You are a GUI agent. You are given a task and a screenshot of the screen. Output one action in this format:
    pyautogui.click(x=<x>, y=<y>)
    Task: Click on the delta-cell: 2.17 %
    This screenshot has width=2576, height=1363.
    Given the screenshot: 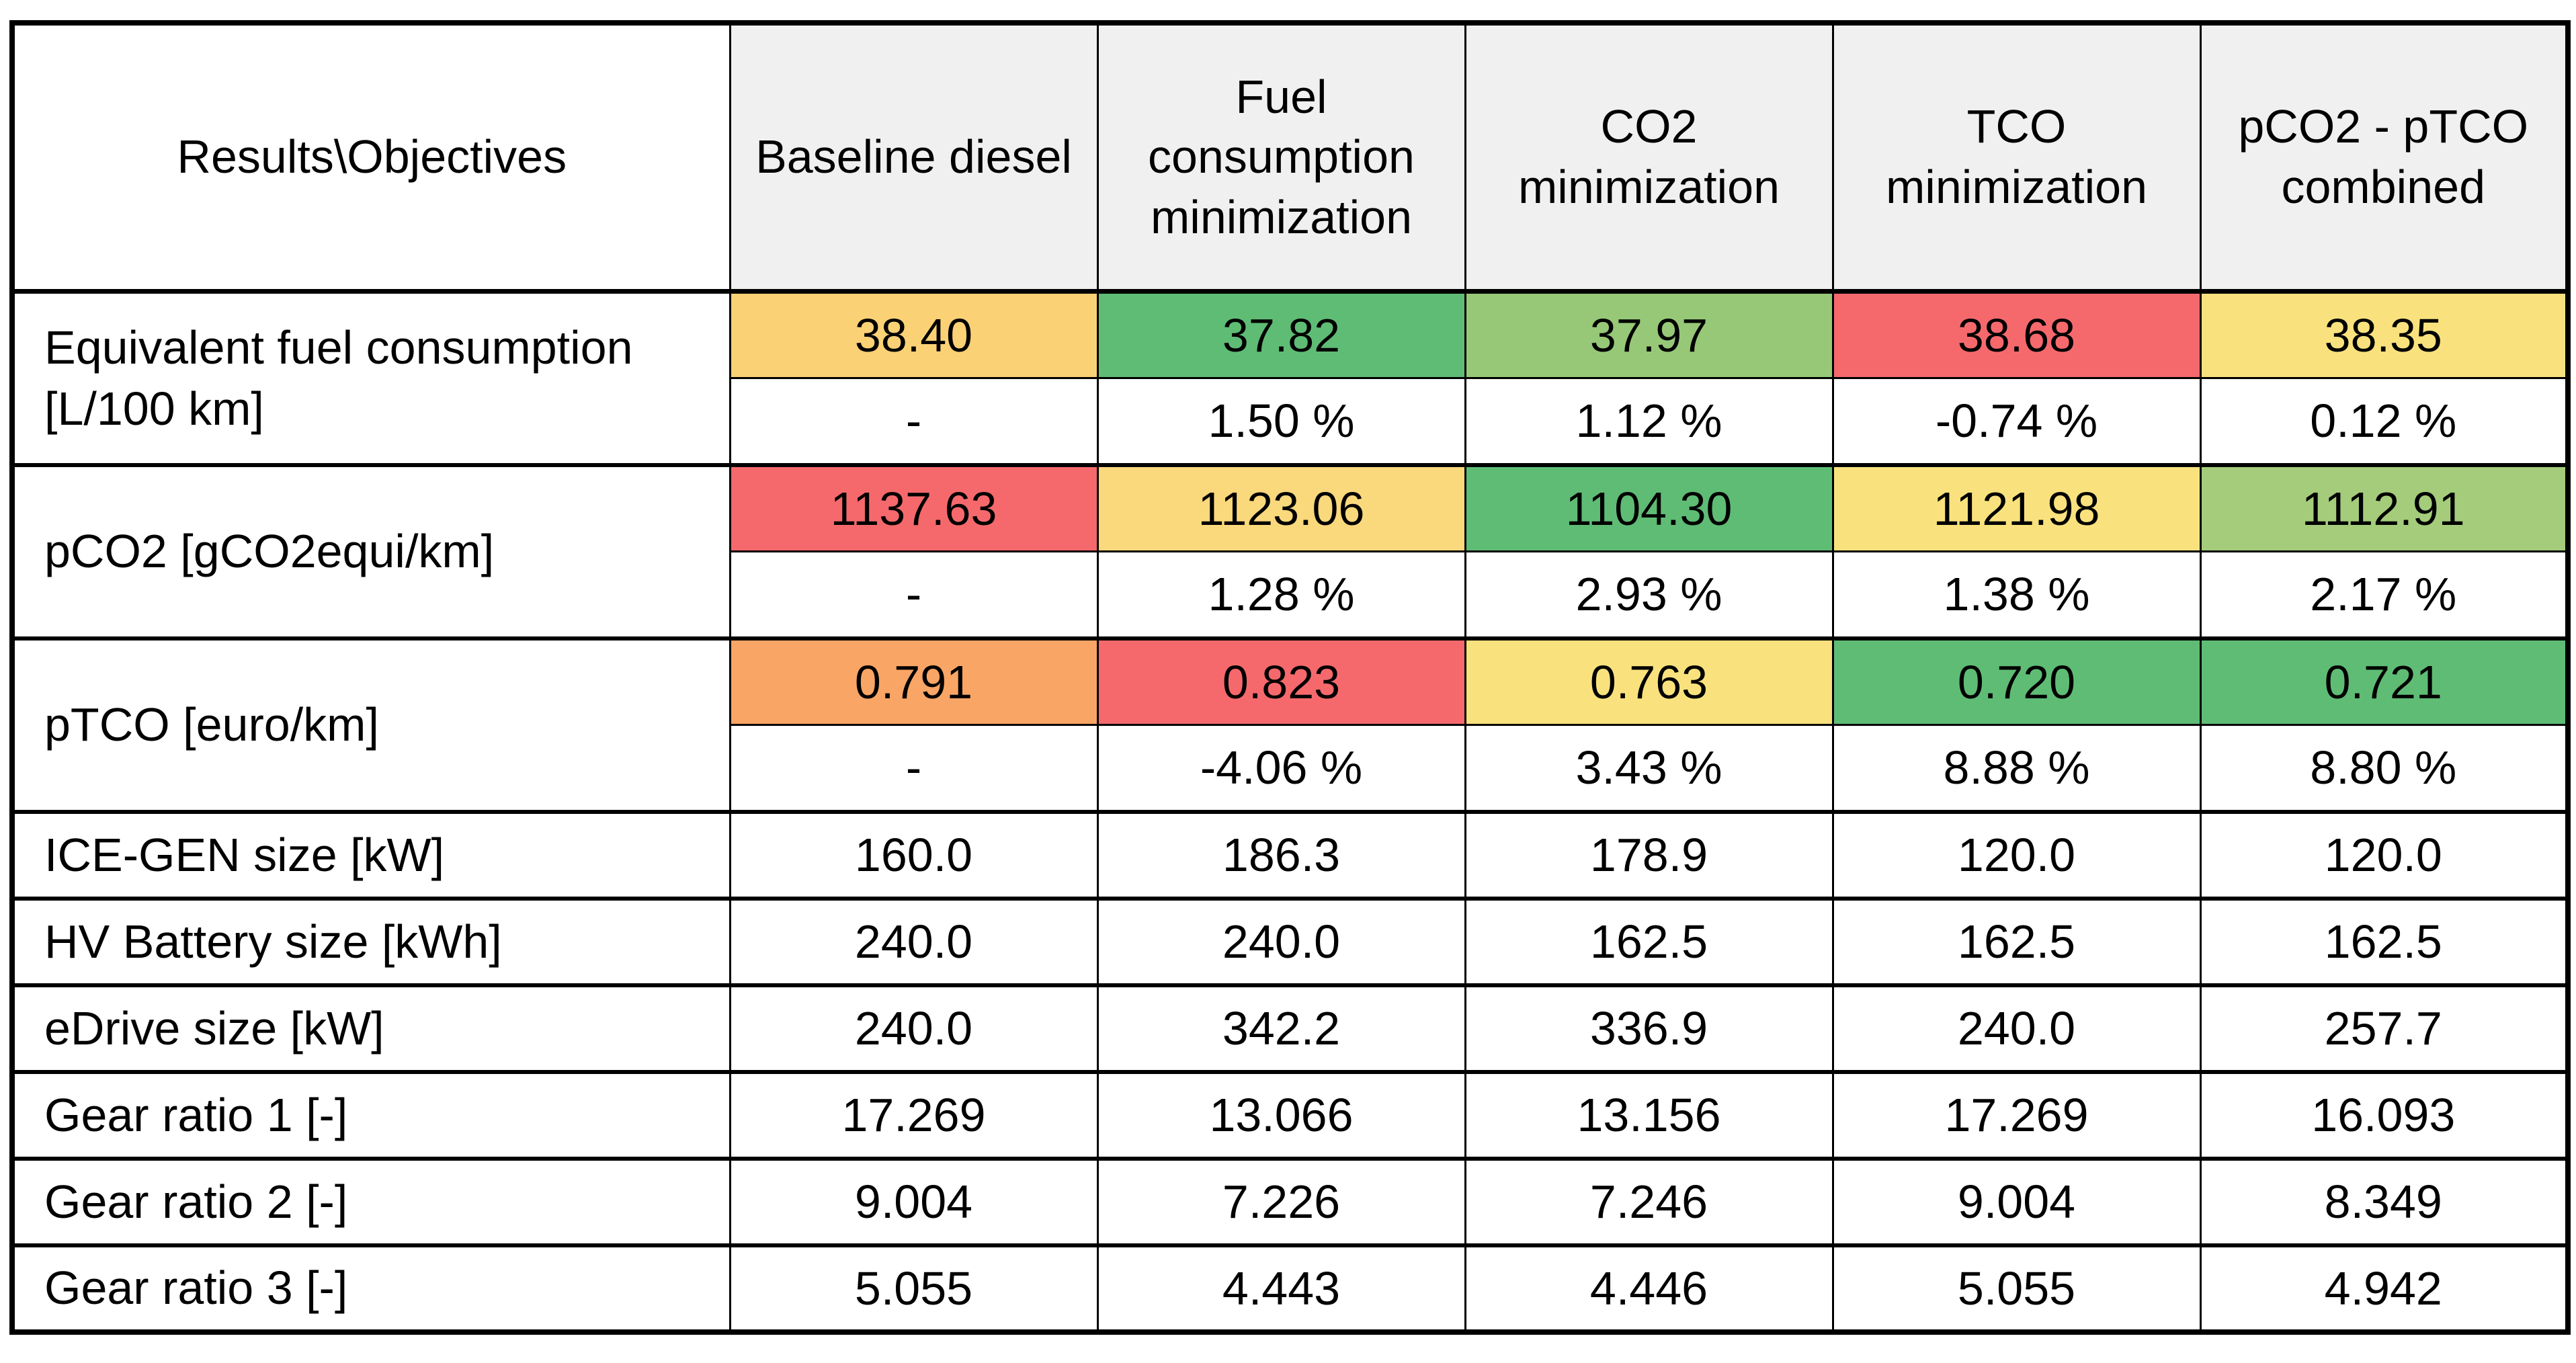 What is the action you would take?
    pyautogui.click(x=2384, y=594)
    